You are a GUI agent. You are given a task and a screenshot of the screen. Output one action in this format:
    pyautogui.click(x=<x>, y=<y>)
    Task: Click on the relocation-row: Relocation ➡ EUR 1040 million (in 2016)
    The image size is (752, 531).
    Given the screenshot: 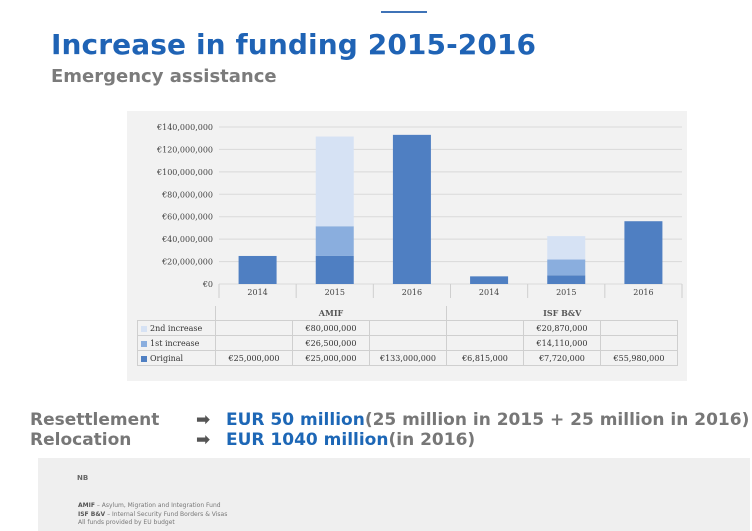 What is the action you would take?
    pyautogui.click(x=252, y=440)
    